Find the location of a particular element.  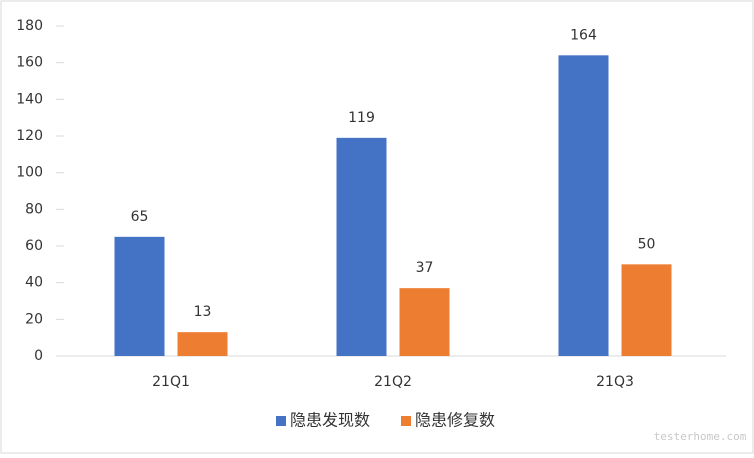

y-tick-label: 60 is located at coordinates (34, 246).